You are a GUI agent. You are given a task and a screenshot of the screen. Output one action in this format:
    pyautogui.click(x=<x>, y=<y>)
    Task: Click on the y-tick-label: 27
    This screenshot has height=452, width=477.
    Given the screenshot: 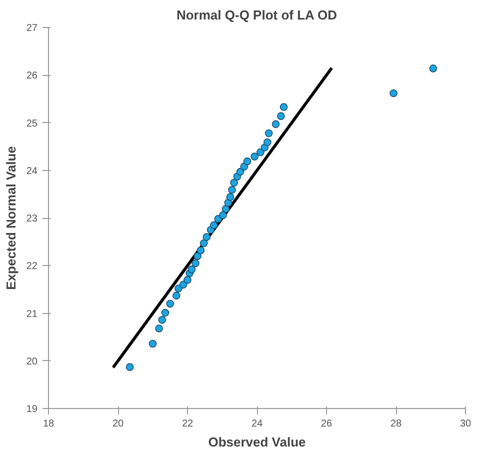 What is the action you would take?
    pyautogui.click(x=32, y=28)
    